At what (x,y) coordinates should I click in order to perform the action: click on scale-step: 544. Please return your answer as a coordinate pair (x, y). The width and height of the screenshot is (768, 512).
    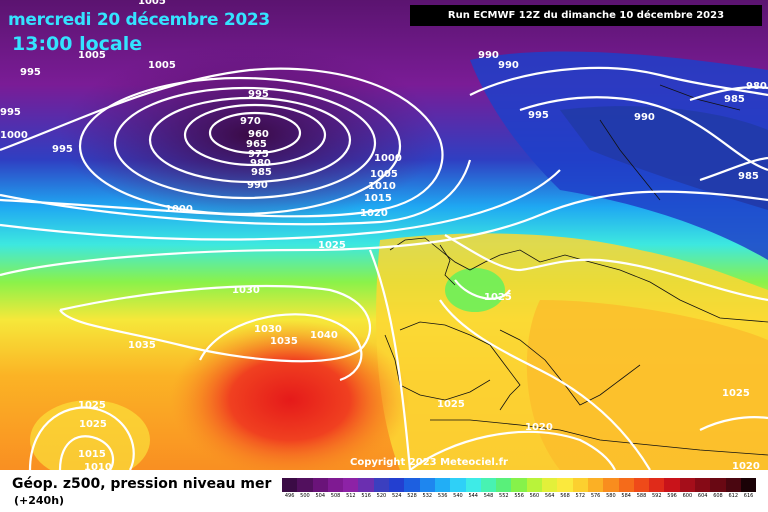
    Looking at the image, I should click on (473, 489).